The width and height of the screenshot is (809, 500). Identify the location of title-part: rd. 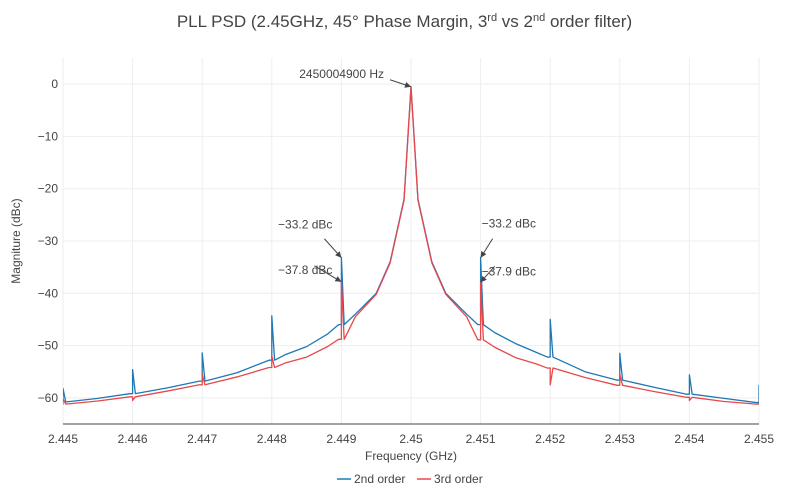
(492, 18).